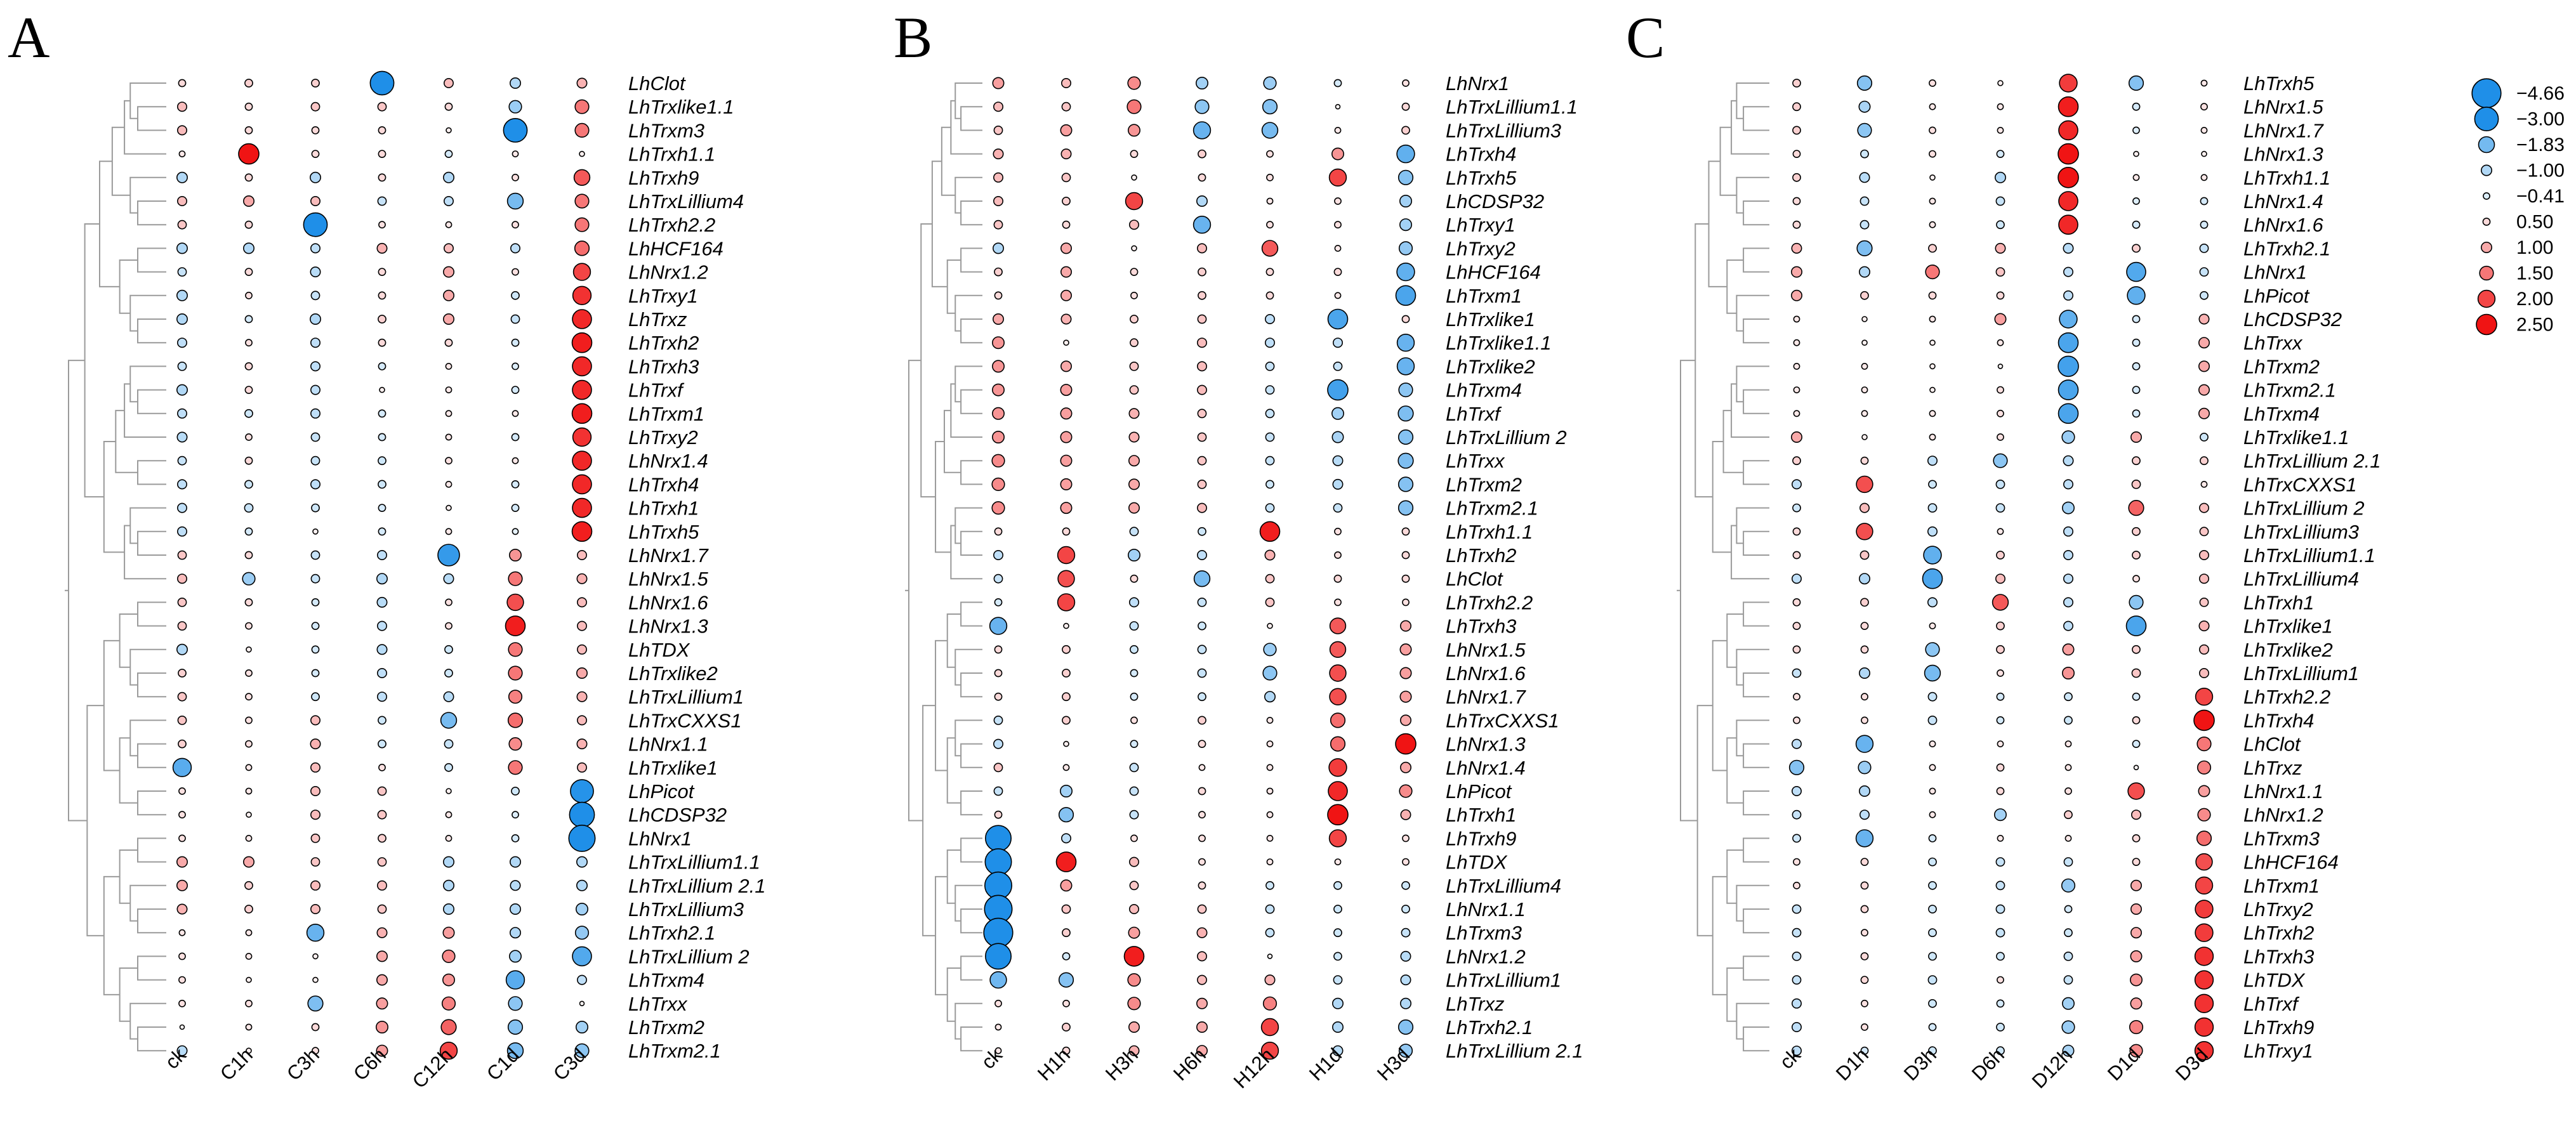 The height and width of the screenshot is (1147, 2576). I want to click on dot-LhCDSP32-C6h, so click(382, 814).